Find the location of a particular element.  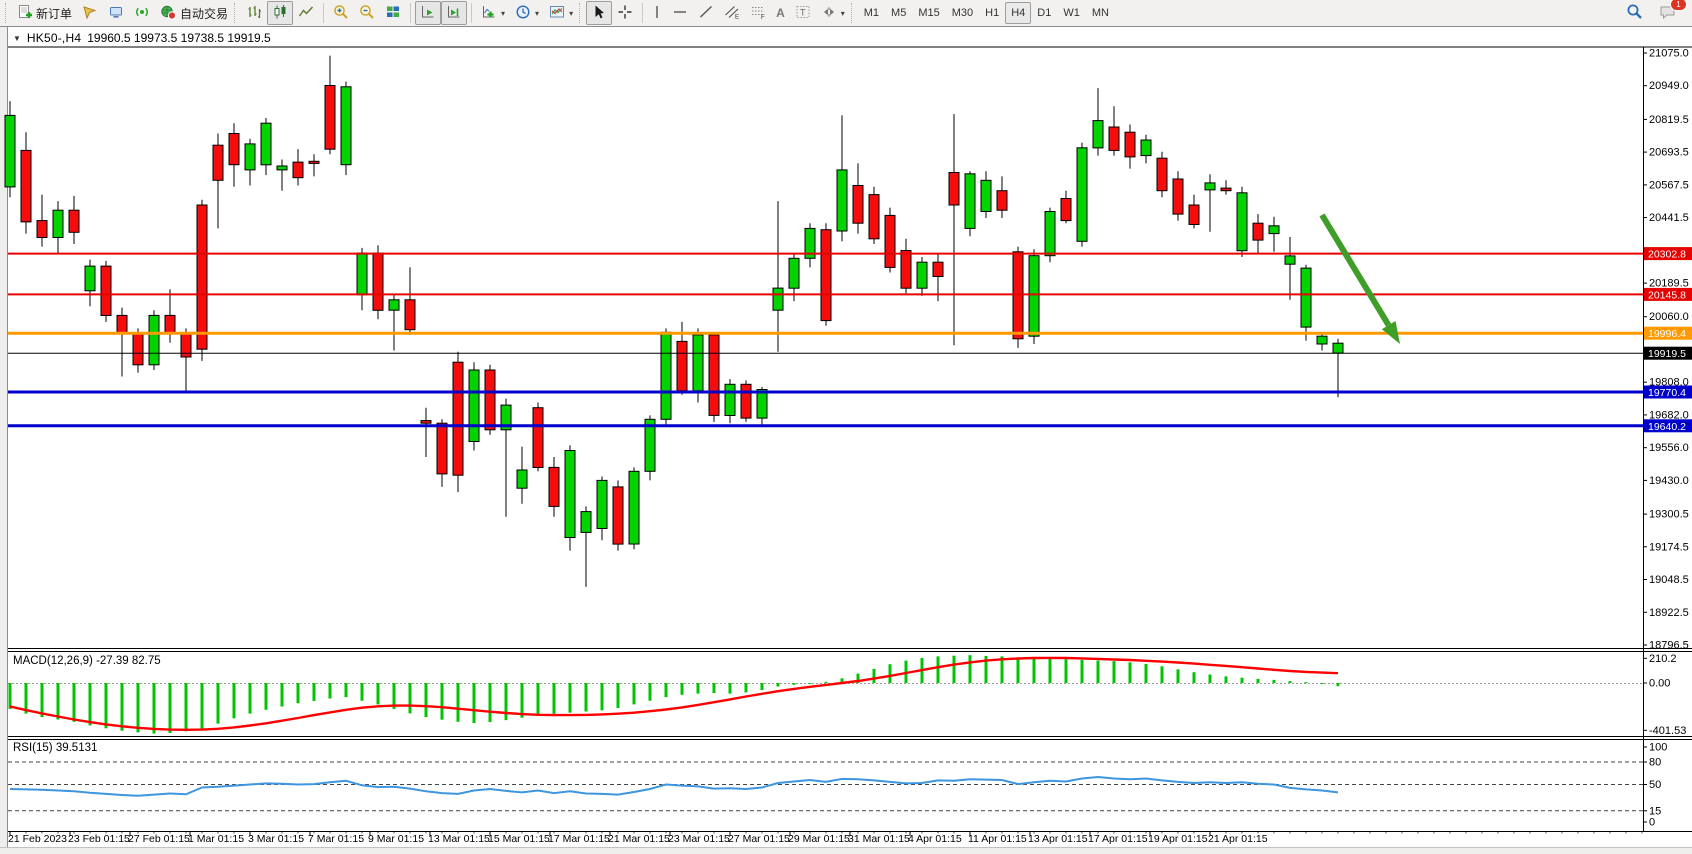

chevron-down-icon: ▼ is located at coordinates (17, 38).